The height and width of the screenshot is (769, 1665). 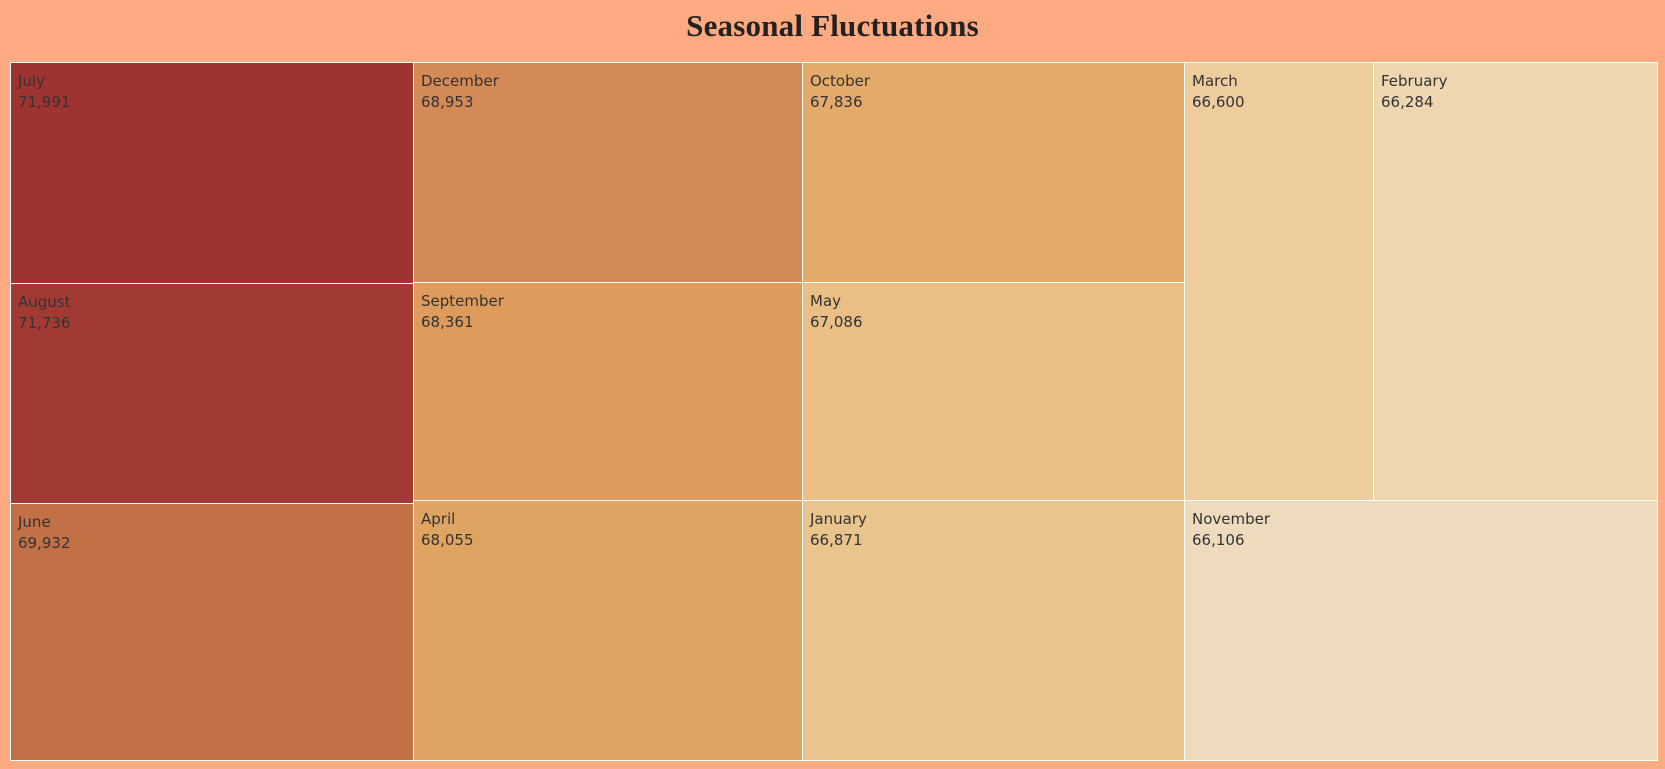 I want to click on tile-label: July, so click(x=31, y=81).